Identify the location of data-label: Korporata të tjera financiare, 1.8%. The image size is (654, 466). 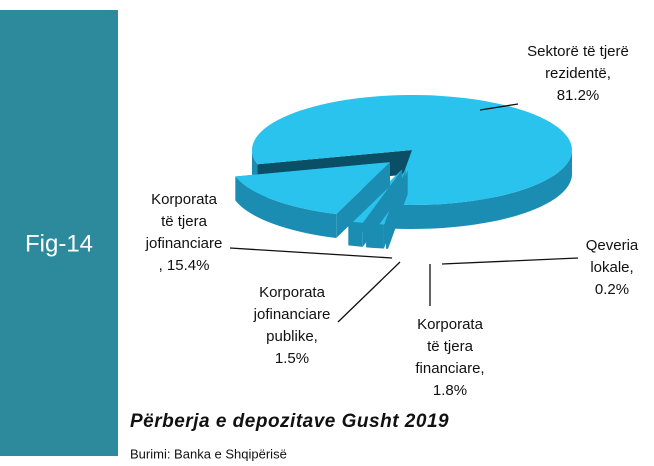
(449, 357).